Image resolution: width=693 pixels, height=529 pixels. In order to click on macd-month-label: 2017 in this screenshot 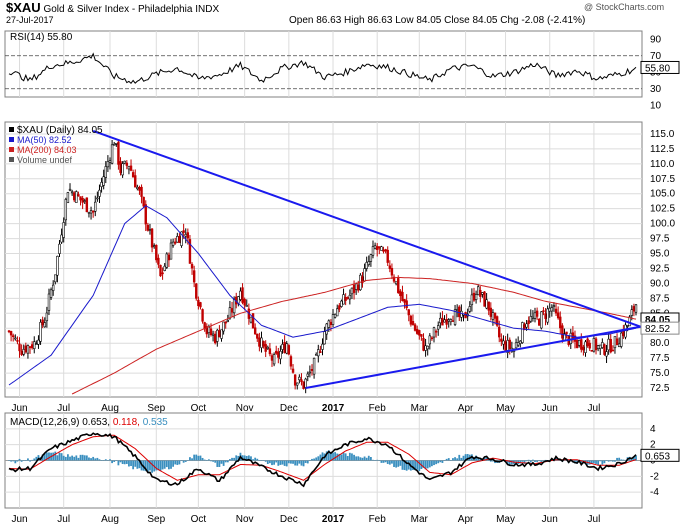, I will do `click(333, 519)`.